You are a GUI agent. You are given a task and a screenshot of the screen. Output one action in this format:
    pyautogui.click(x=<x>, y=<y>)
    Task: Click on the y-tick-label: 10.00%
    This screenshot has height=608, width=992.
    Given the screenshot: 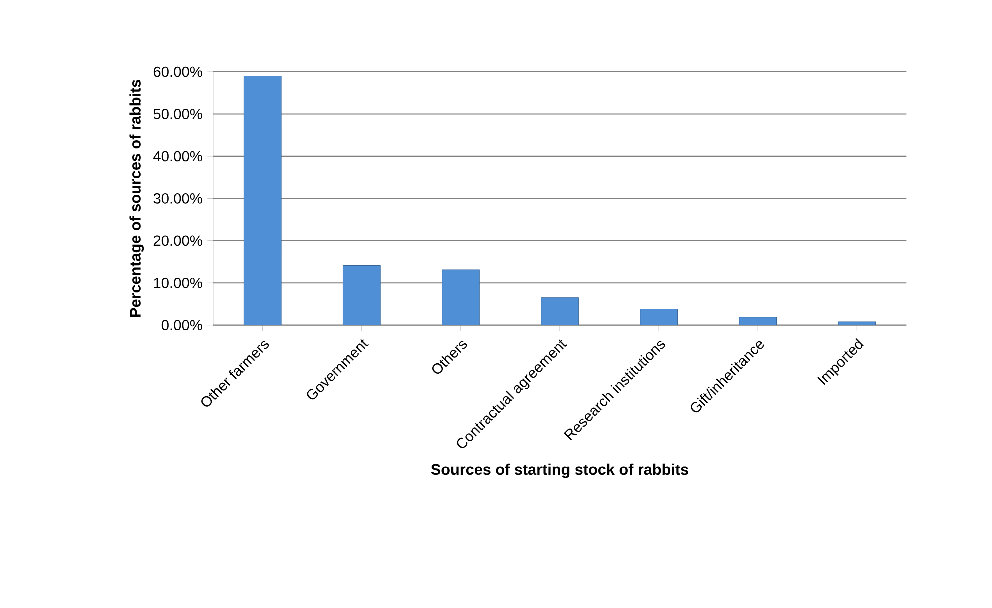 What is the action you would take?
    pyautogui.click(x=178, y=283)
    